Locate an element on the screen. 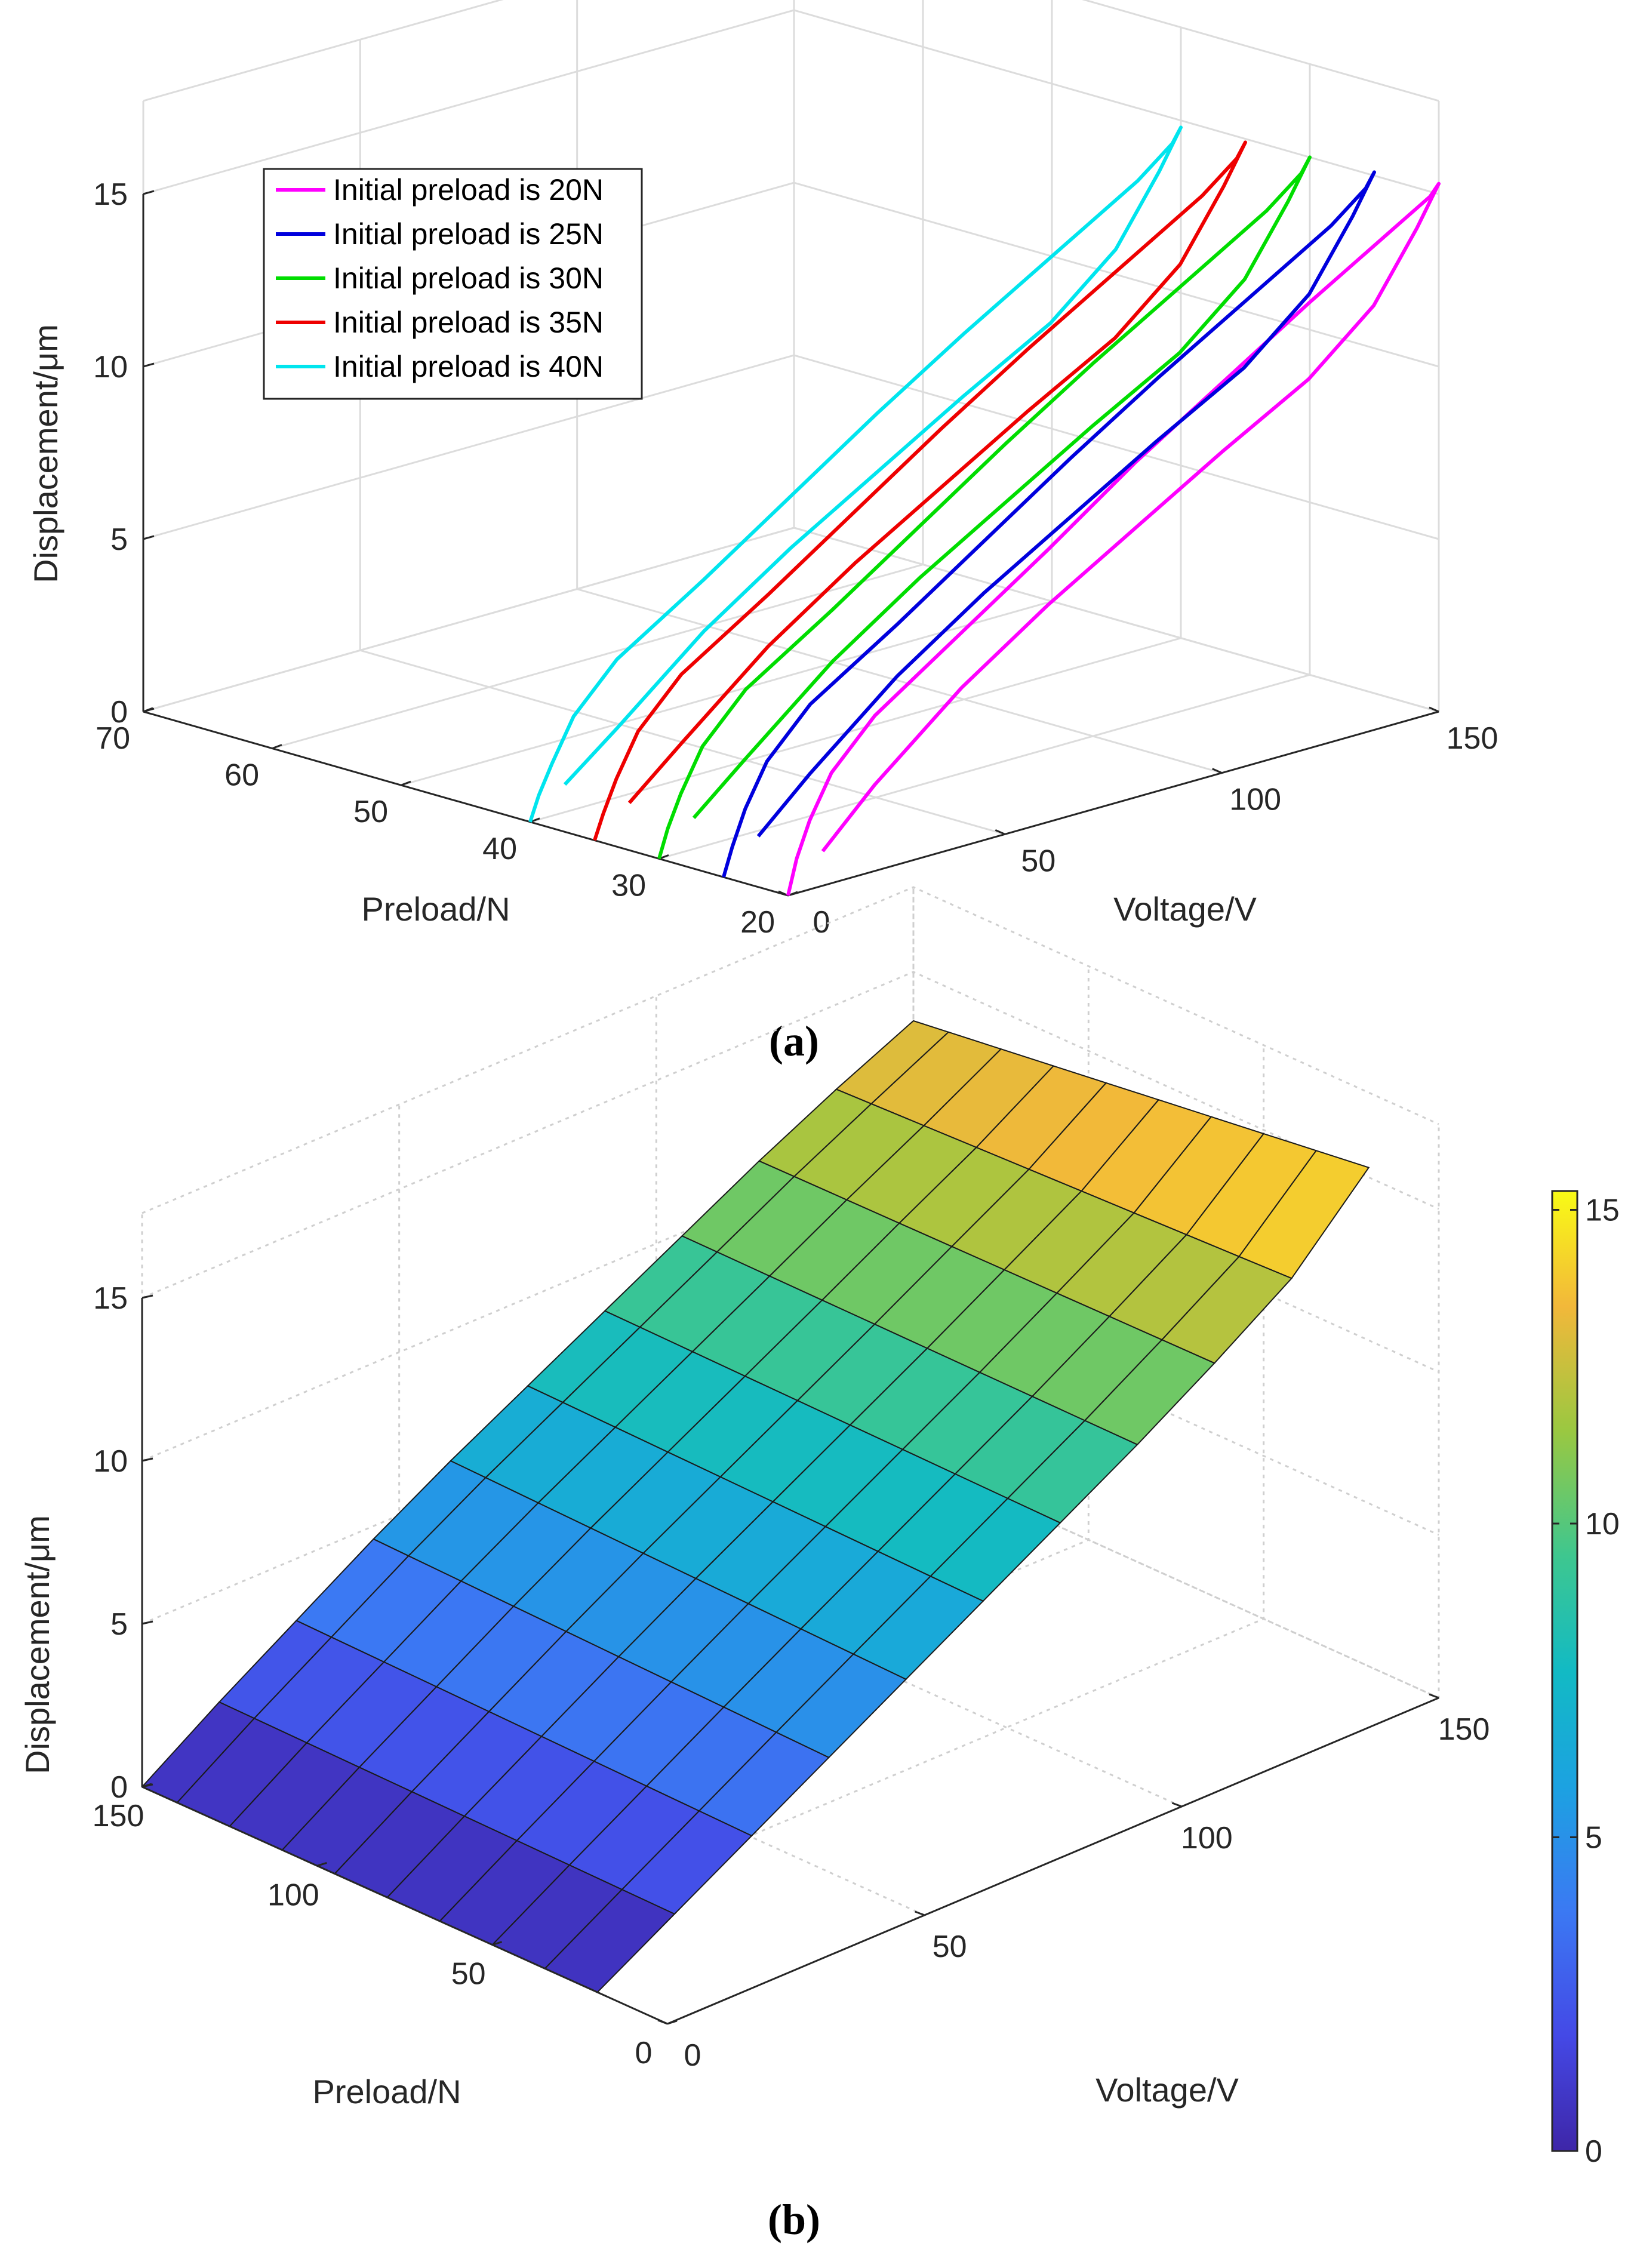  chart-a-panel-label: (a) is located at coordinates (794, 1041).